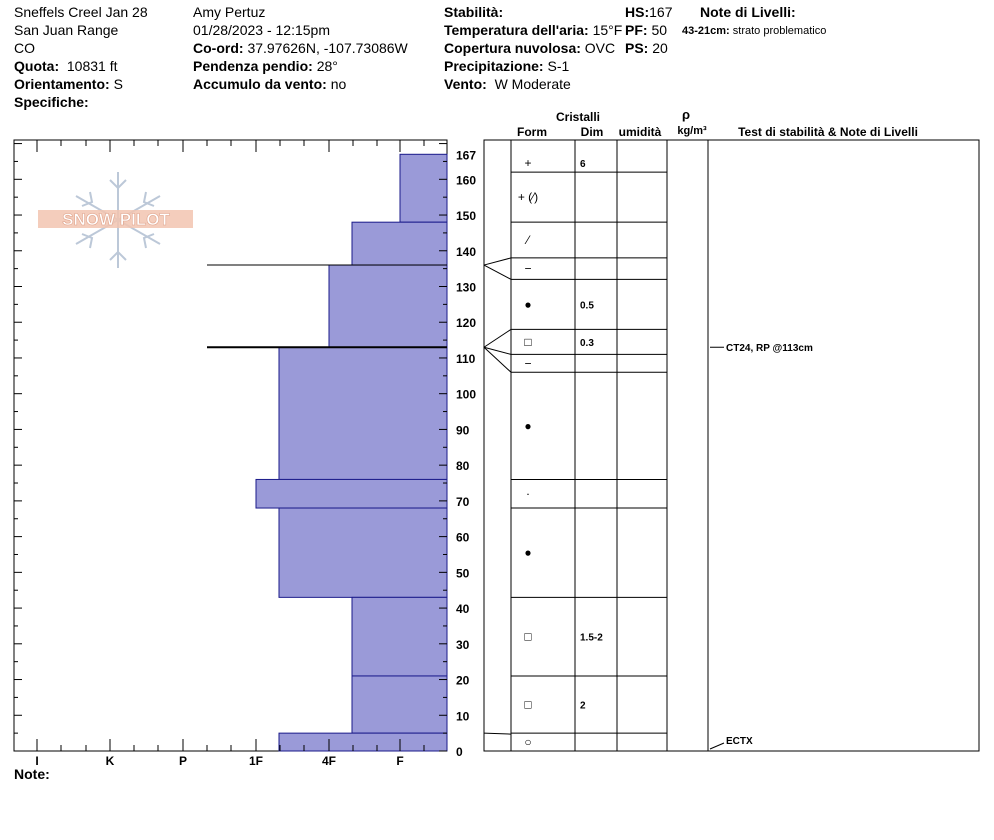 This screenshot has width=994, height=840. I want to click on test-arrow, so click(717, 746).